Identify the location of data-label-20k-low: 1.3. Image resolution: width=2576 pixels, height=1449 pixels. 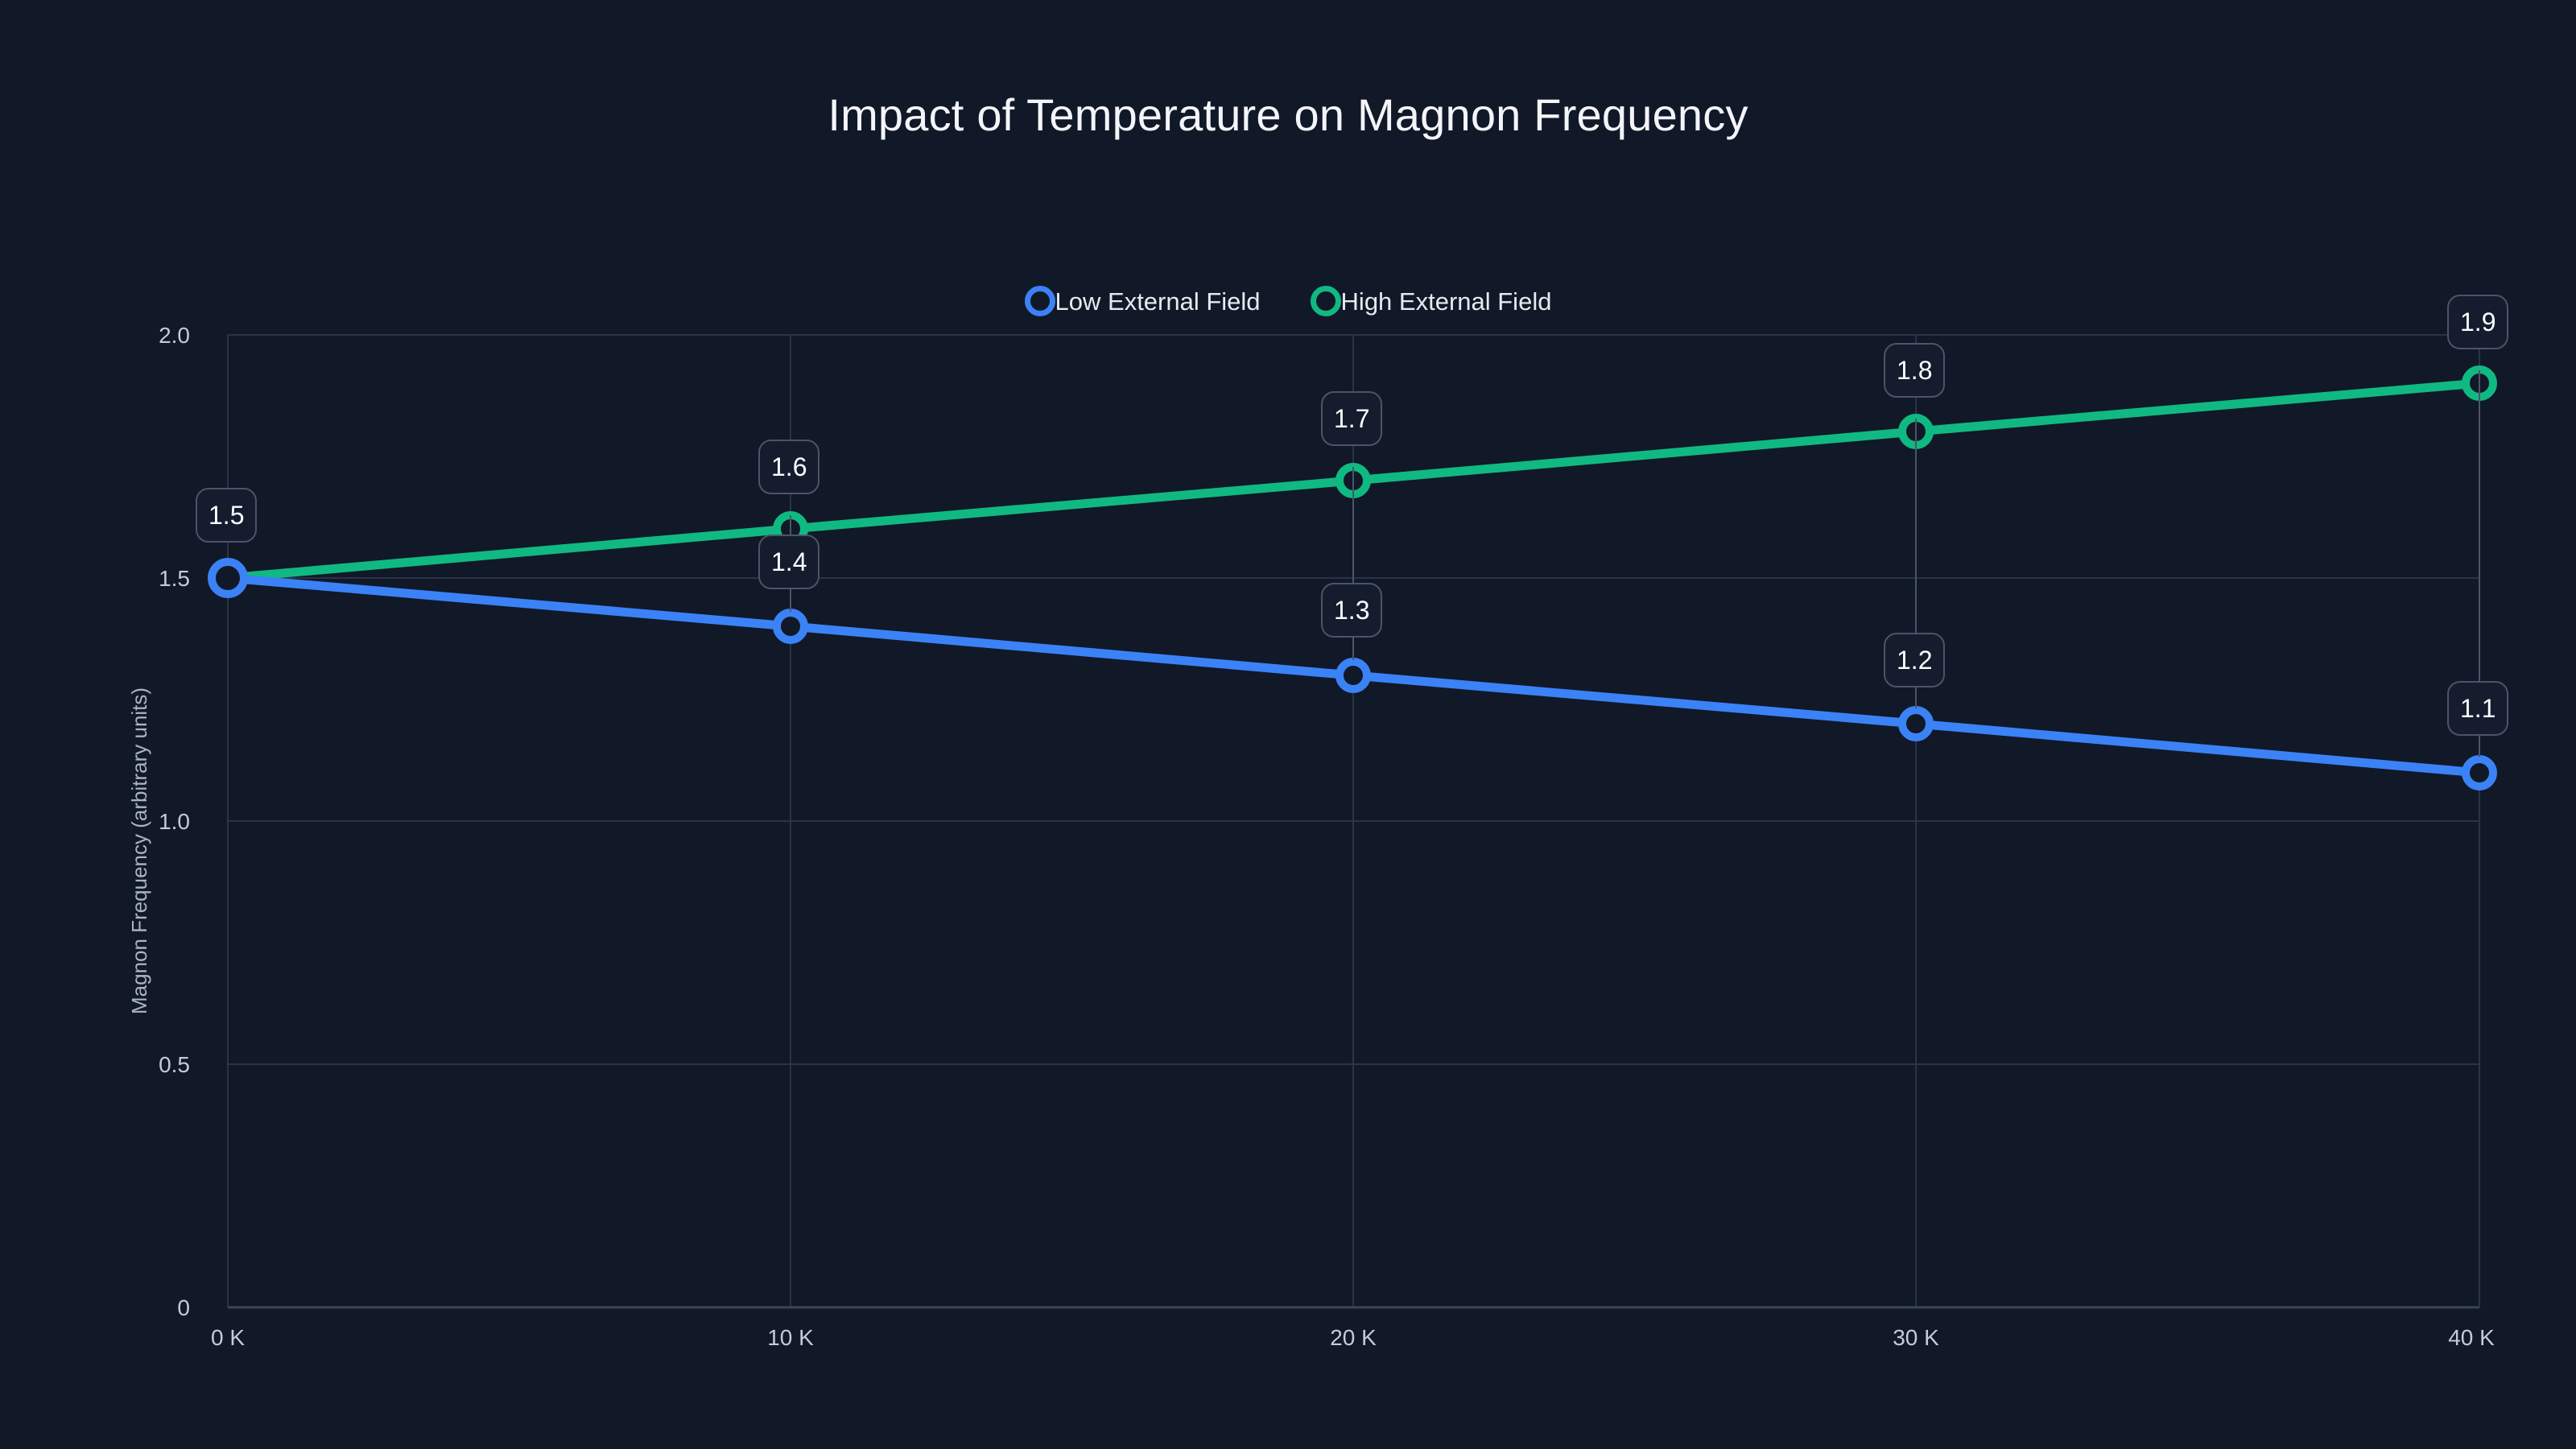
(1352, 610).